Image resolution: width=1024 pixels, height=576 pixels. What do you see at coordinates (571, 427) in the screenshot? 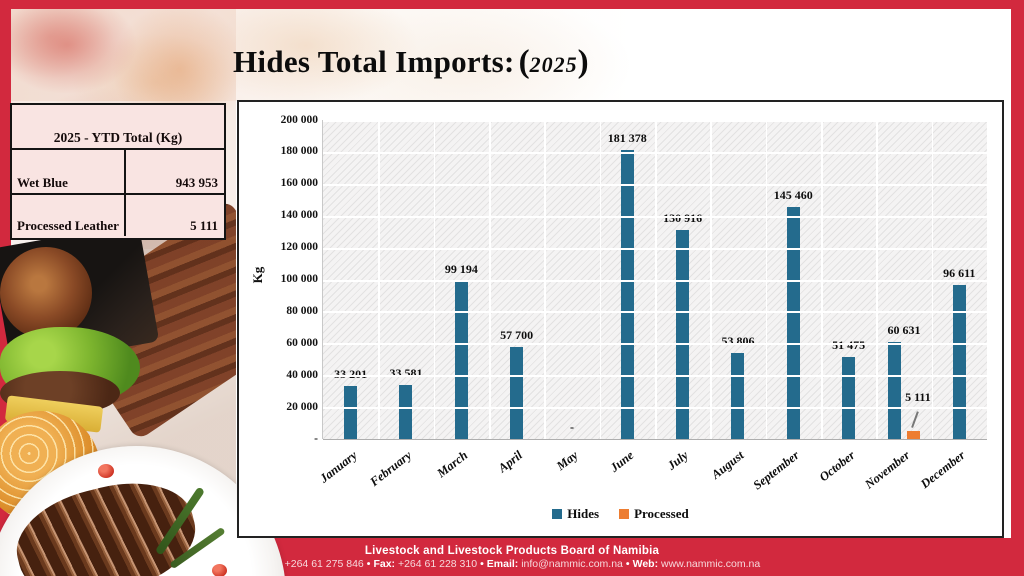
I see `bar-value-label: -` at bounding box center [571, 427].